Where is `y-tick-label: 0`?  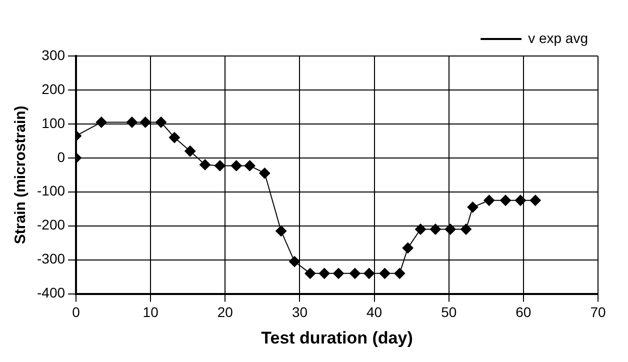 y-tick-label: 0 is located at coordinates (61, 156).